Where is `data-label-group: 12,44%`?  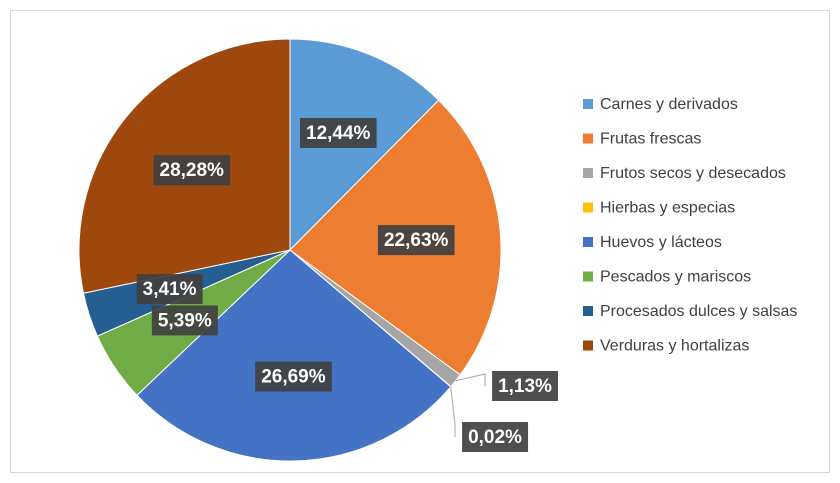 data-label-group: 12,44% is located at coordinates (338, 132).